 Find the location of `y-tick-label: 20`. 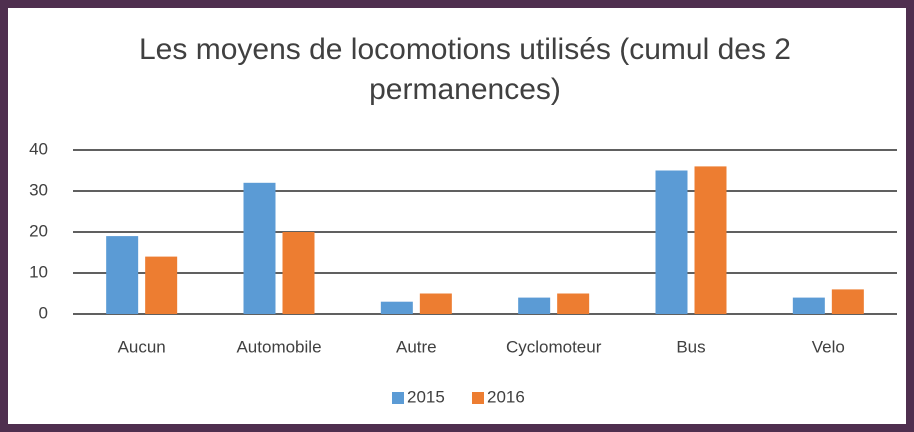

y-tick-label: 20 is located at coordinates (38, 230).